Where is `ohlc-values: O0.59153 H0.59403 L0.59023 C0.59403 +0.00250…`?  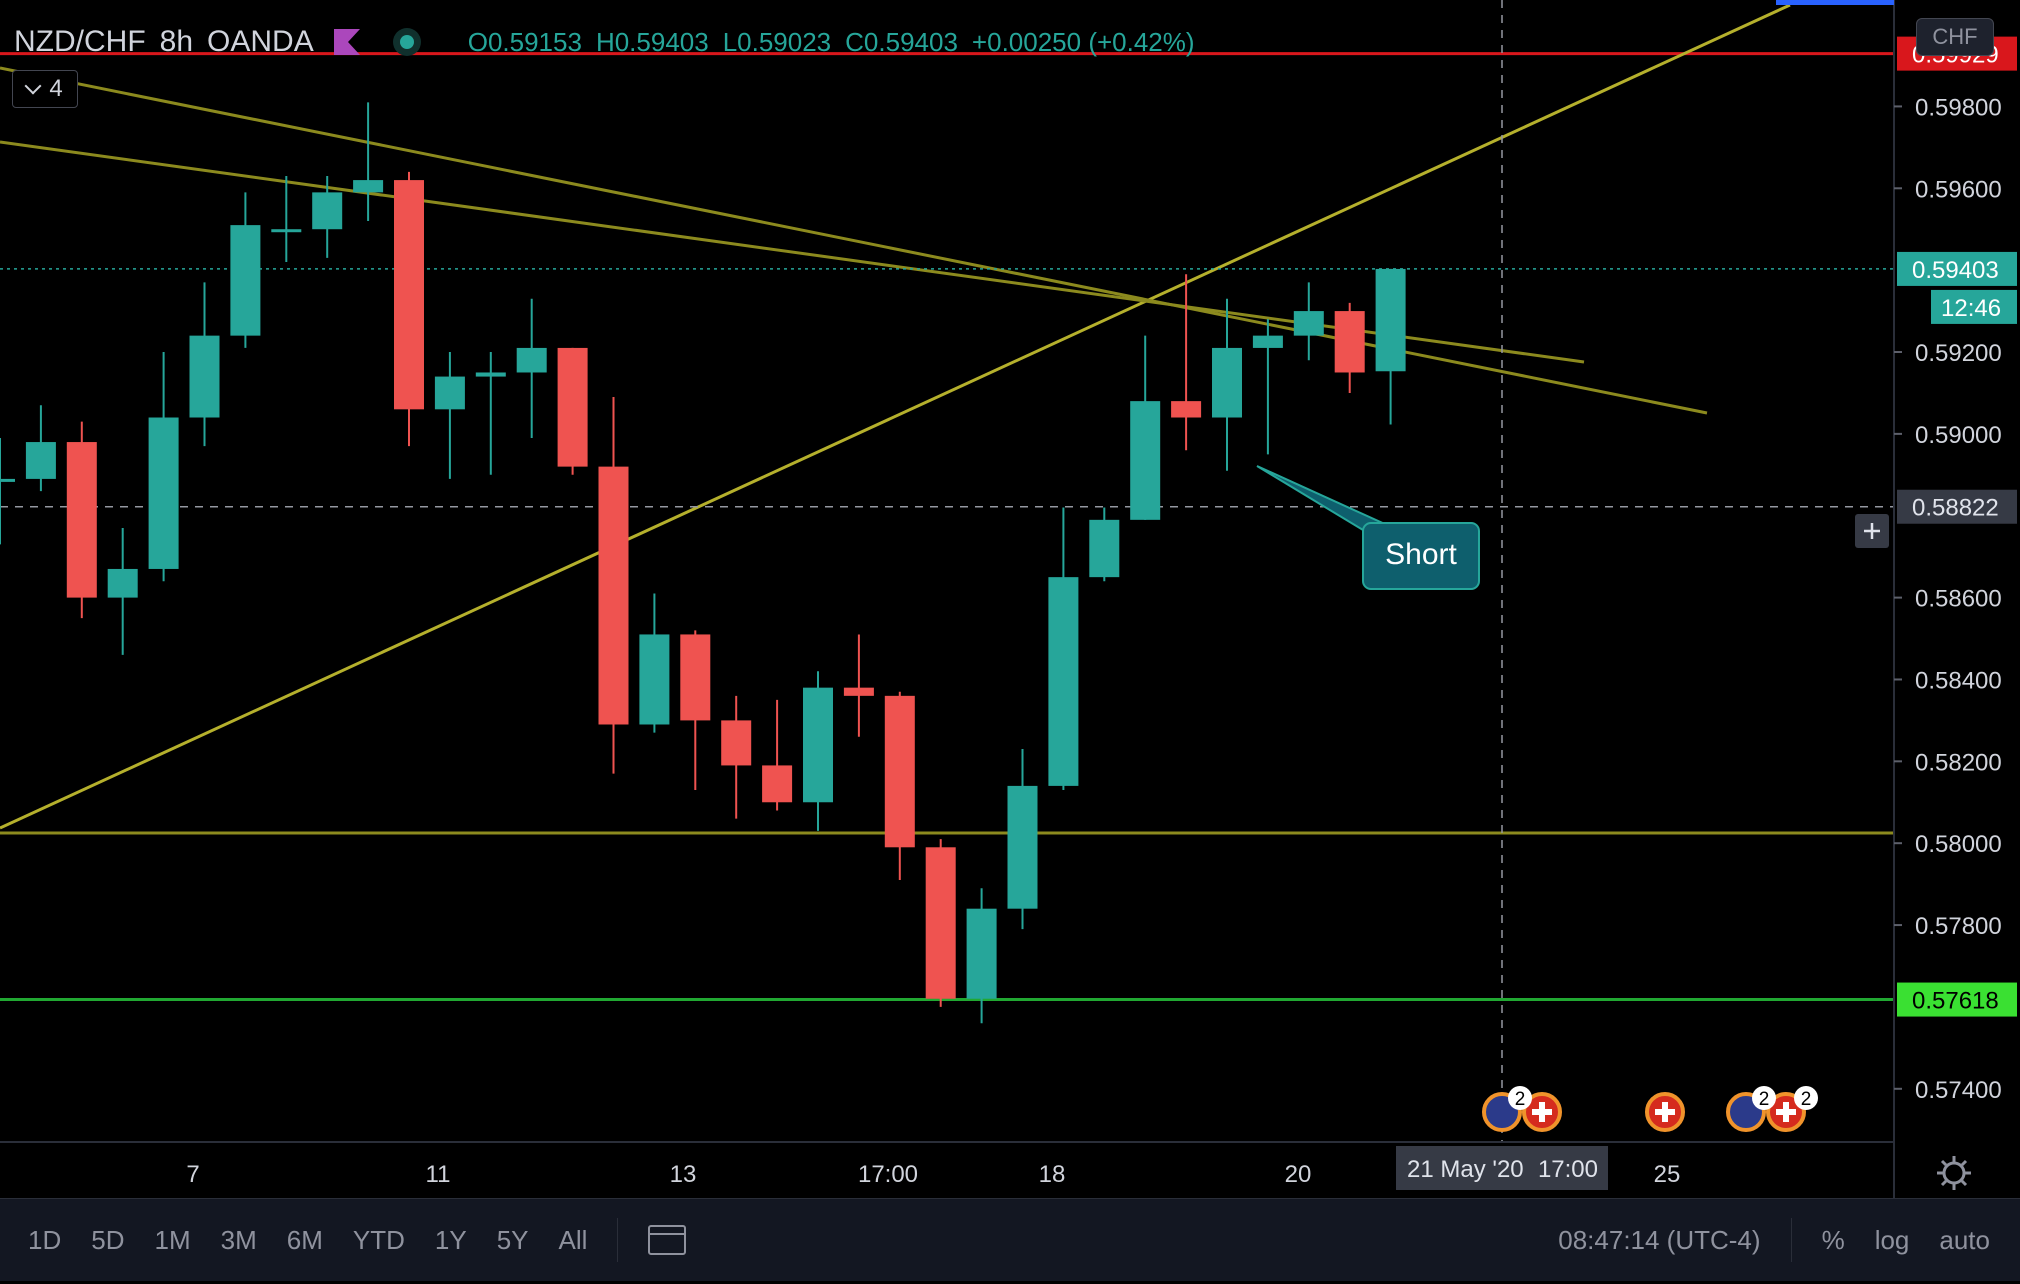 ohlc-values: O0.59153 H0.59403 L0.59023 C0.59403 +0.00250… is located at coordinates (838, 42).